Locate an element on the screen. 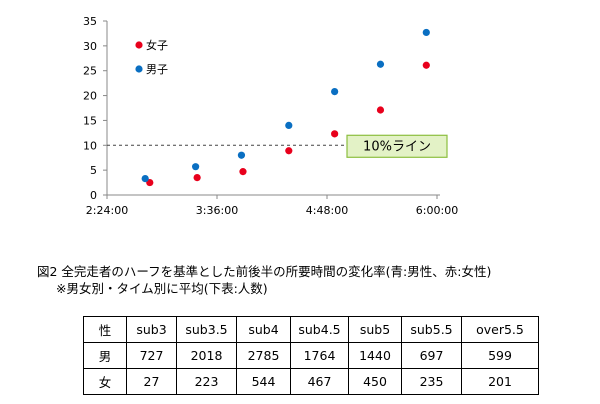 The height and width of the screenshot is (404, 600). table-header-cell: sub5 is located at coordinates (375, 329).